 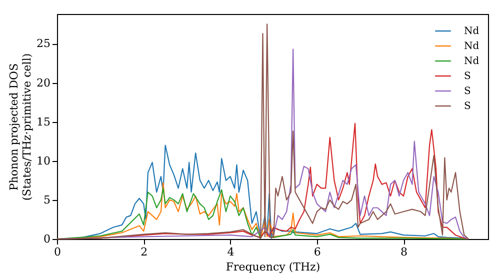 I want to click on x-tick-label: 4, so click(x=230, y=252).